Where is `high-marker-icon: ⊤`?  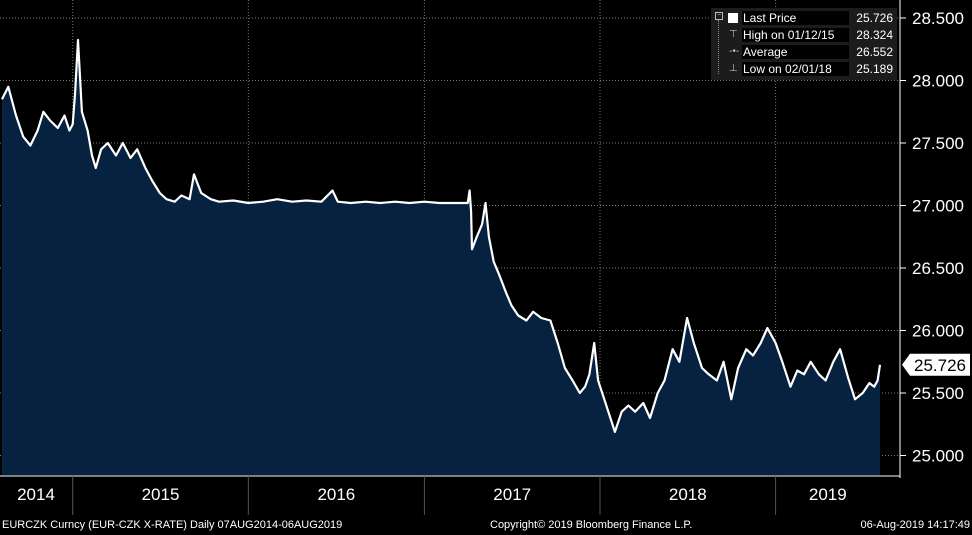
high-marker-icon: ⊤ is located at coordinates (733, 34).